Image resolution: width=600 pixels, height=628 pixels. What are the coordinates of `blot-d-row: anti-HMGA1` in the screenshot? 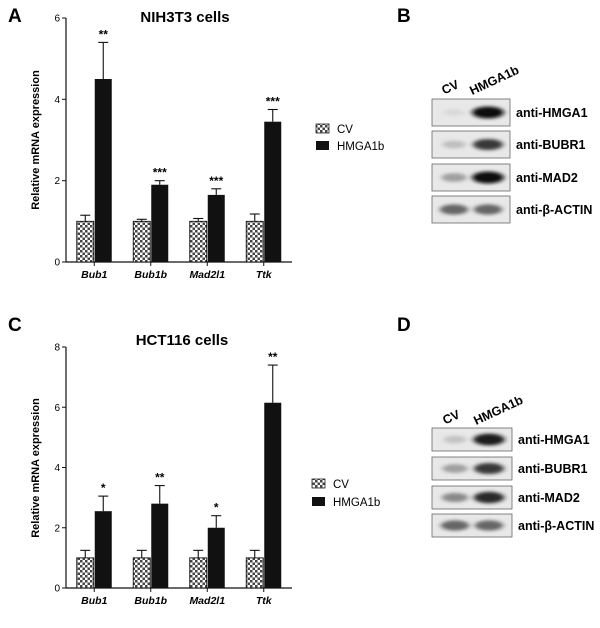 It's located at (510, 439).